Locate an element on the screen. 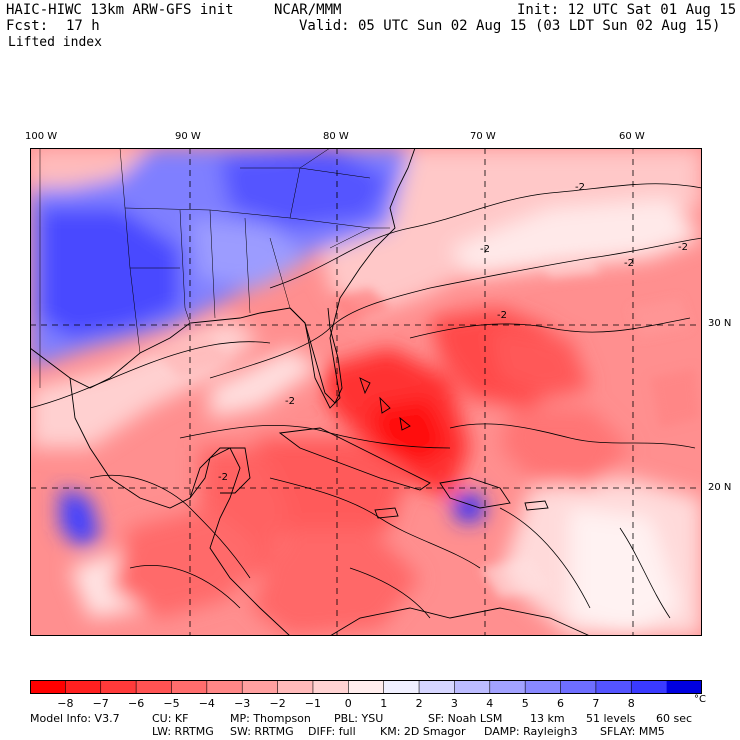 The width and height of the screenshot is (740, 740). colorbar-tick-label: 5 is located at coordinates (525, 703).